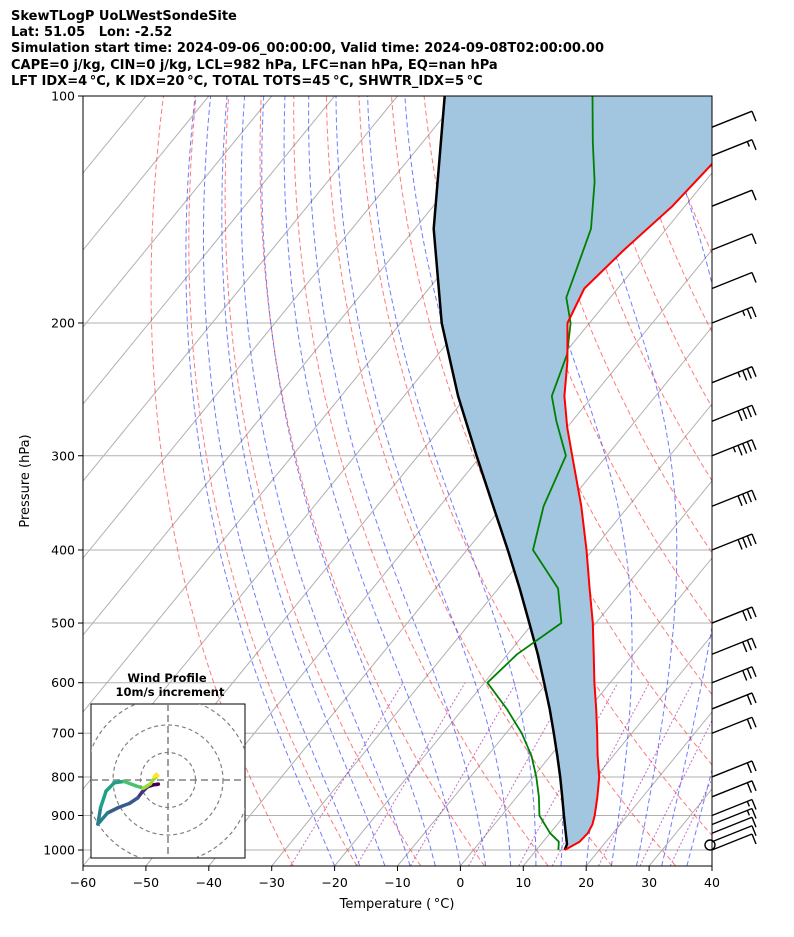 This screenshot has height=937, width=794. Describe the element at coordinates (63, 322) in the screenshot. I see `y-tick-label: 200` at that location.